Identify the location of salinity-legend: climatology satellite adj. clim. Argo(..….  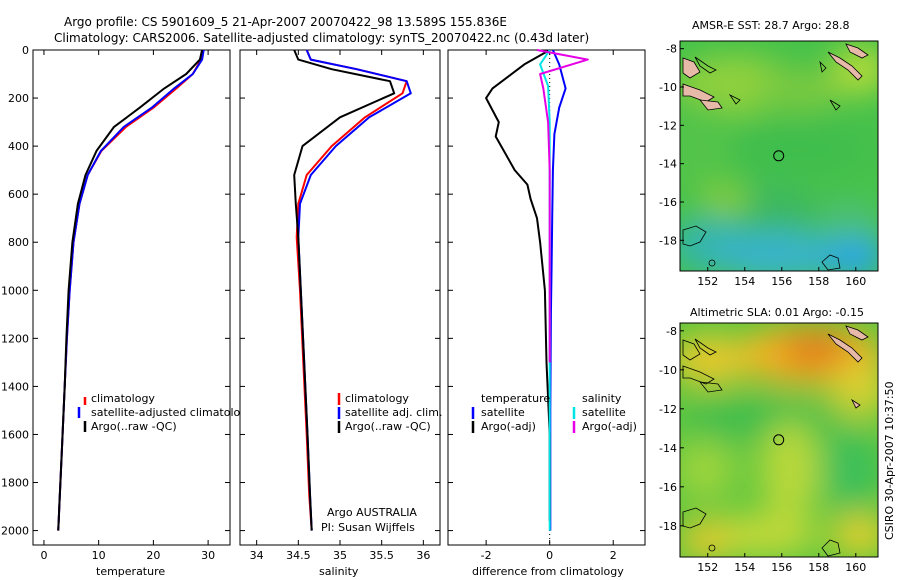
(389, 412).